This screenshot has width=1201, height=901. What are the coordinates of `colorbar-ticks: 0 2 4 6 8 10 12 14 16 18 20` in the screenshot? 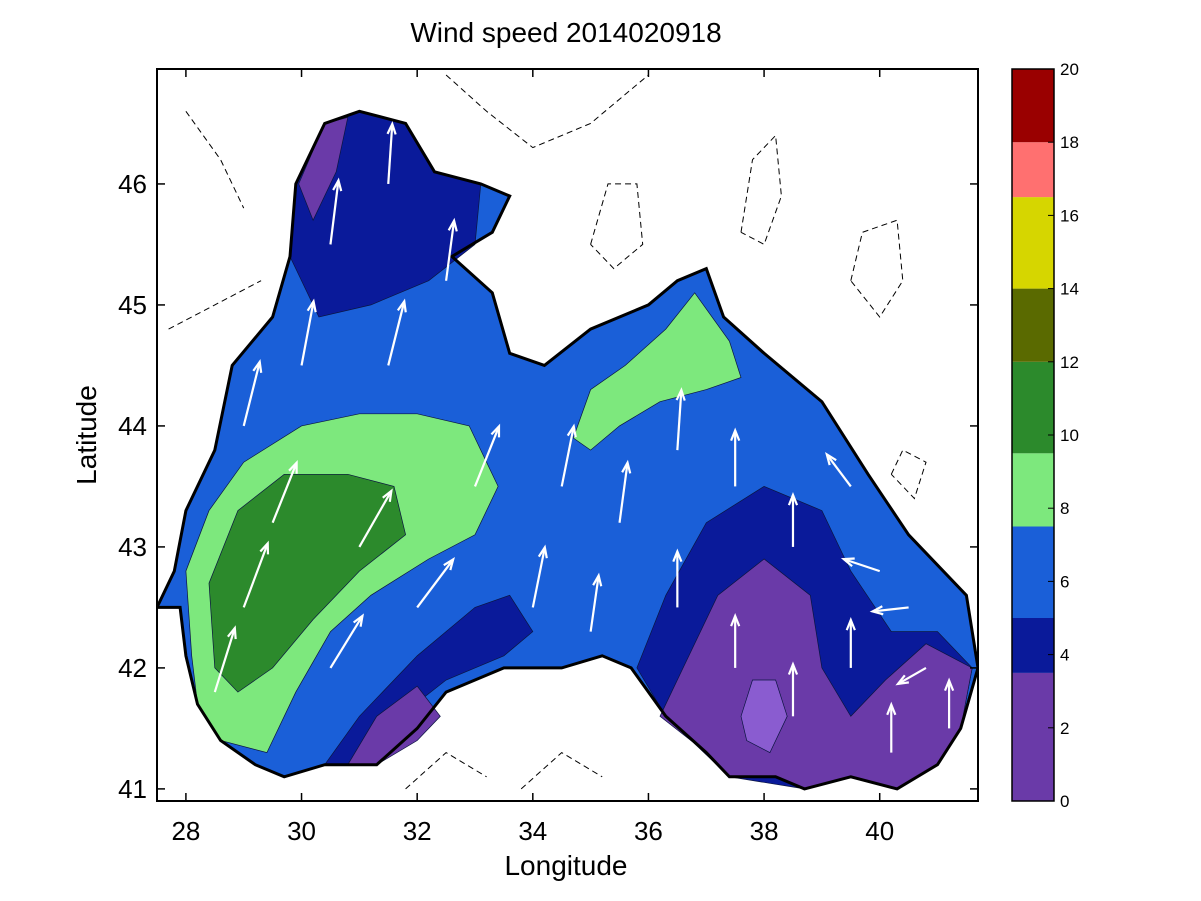 It's located at (1063, 435).